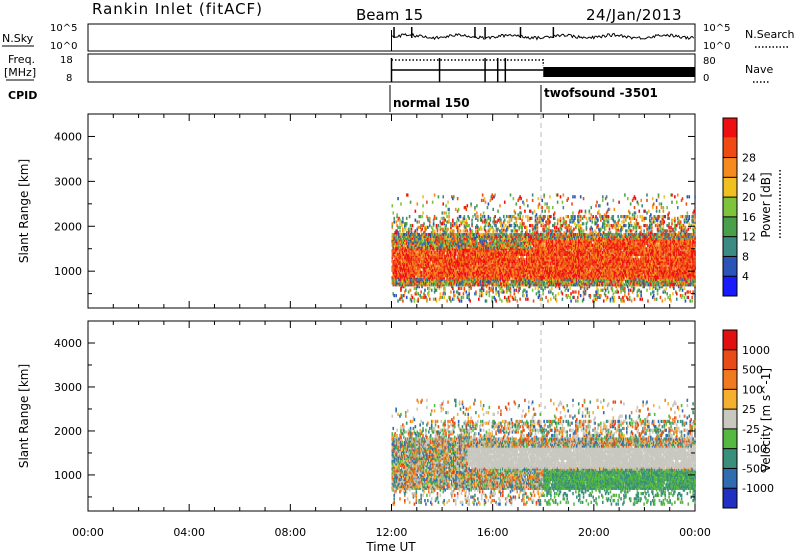 The height and width of the screenshot is (554, 800). Describe the element at coordinates (543, 39) in the screenshot. I see `nsky-trace` at that location.